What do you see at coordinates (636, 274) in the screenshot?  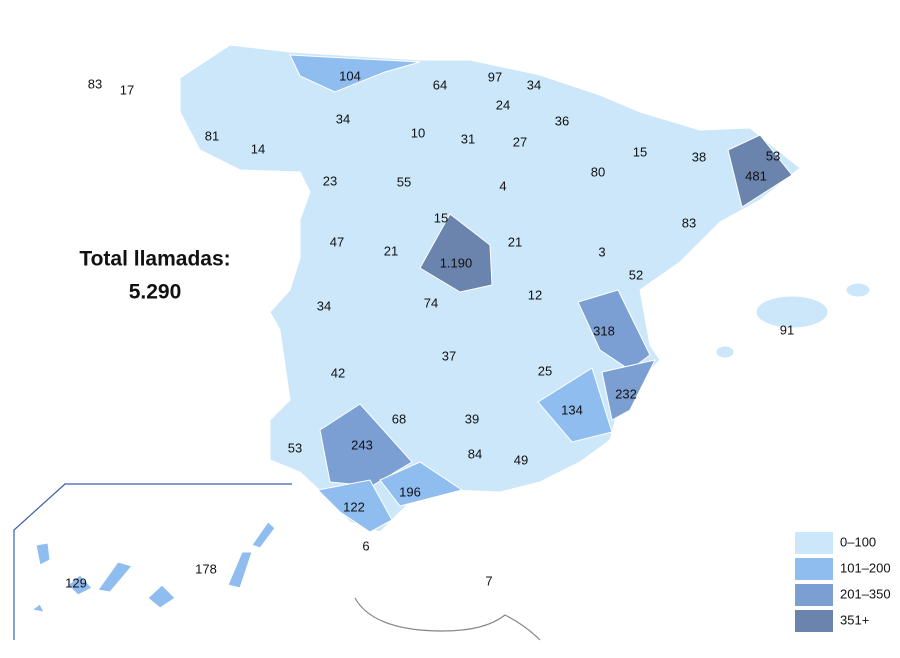 I see `province-label: 52` at bounding box center [636, 274].